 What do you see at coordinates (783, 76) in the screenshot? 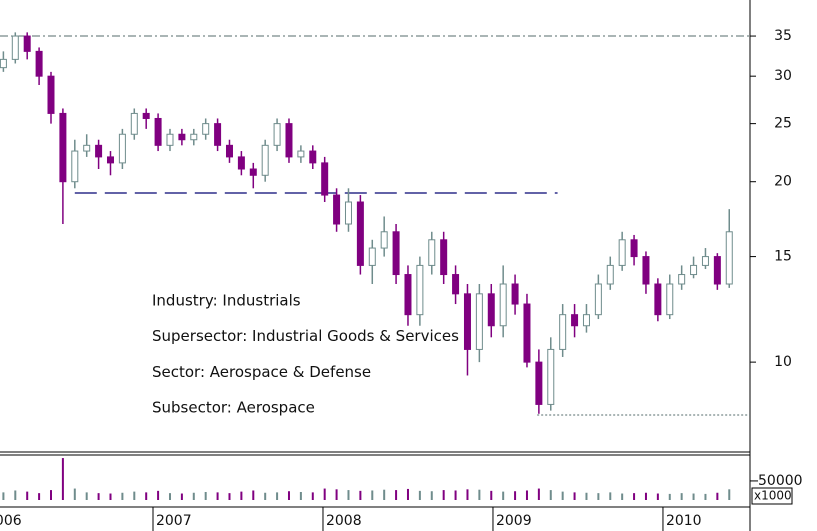
I see `y-tick-label: 30` at bounding box center [783, 76].